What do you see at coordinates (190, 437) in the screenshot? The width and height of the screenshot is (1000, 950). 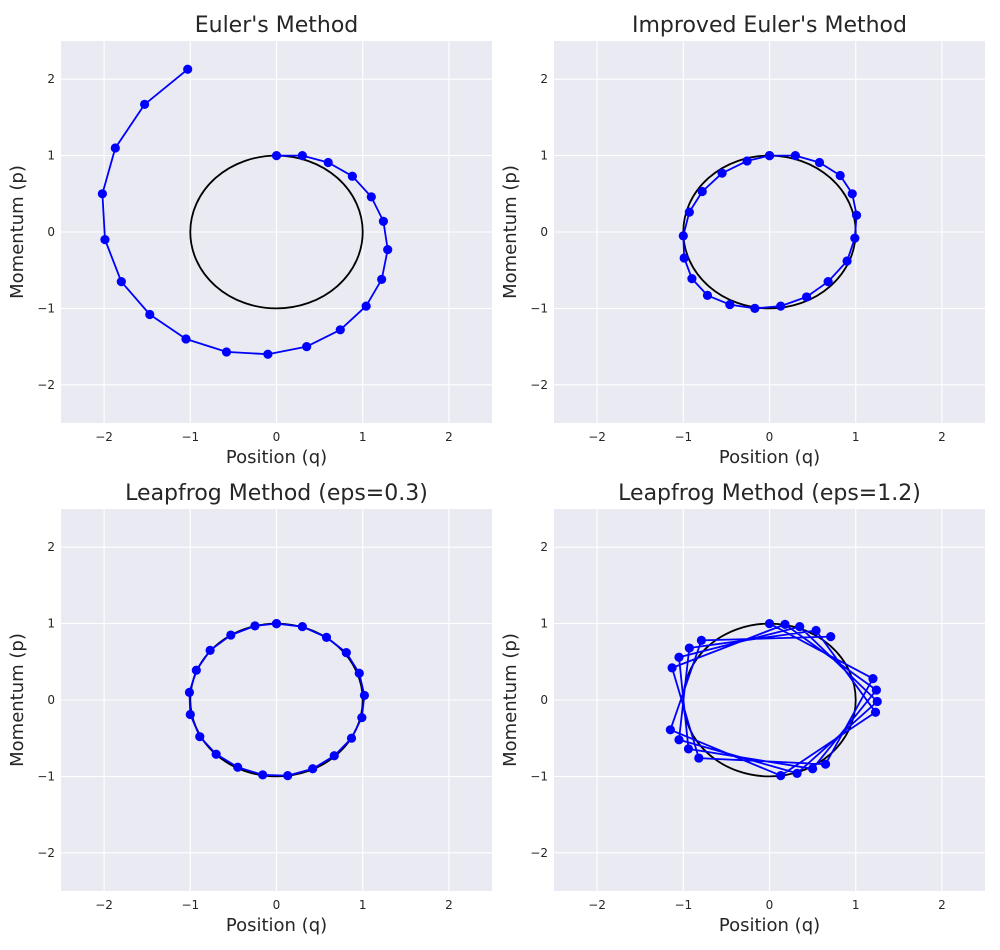 I see `x-tick-label: −1` at bounding box center [190, 437].